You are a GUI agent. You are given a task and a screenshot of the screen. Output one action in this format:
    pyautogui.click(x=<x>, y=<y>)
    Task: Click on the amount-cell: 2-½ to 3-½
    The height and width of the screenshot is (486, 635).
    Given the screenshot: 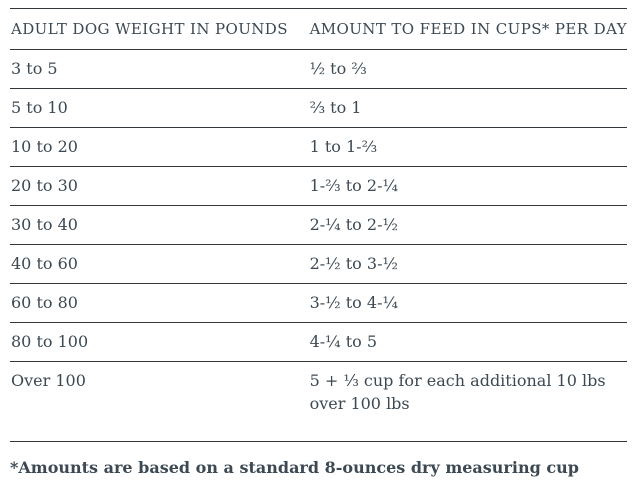 What is the action you would take?
    pyautogui.click(x=467, y=264)
    